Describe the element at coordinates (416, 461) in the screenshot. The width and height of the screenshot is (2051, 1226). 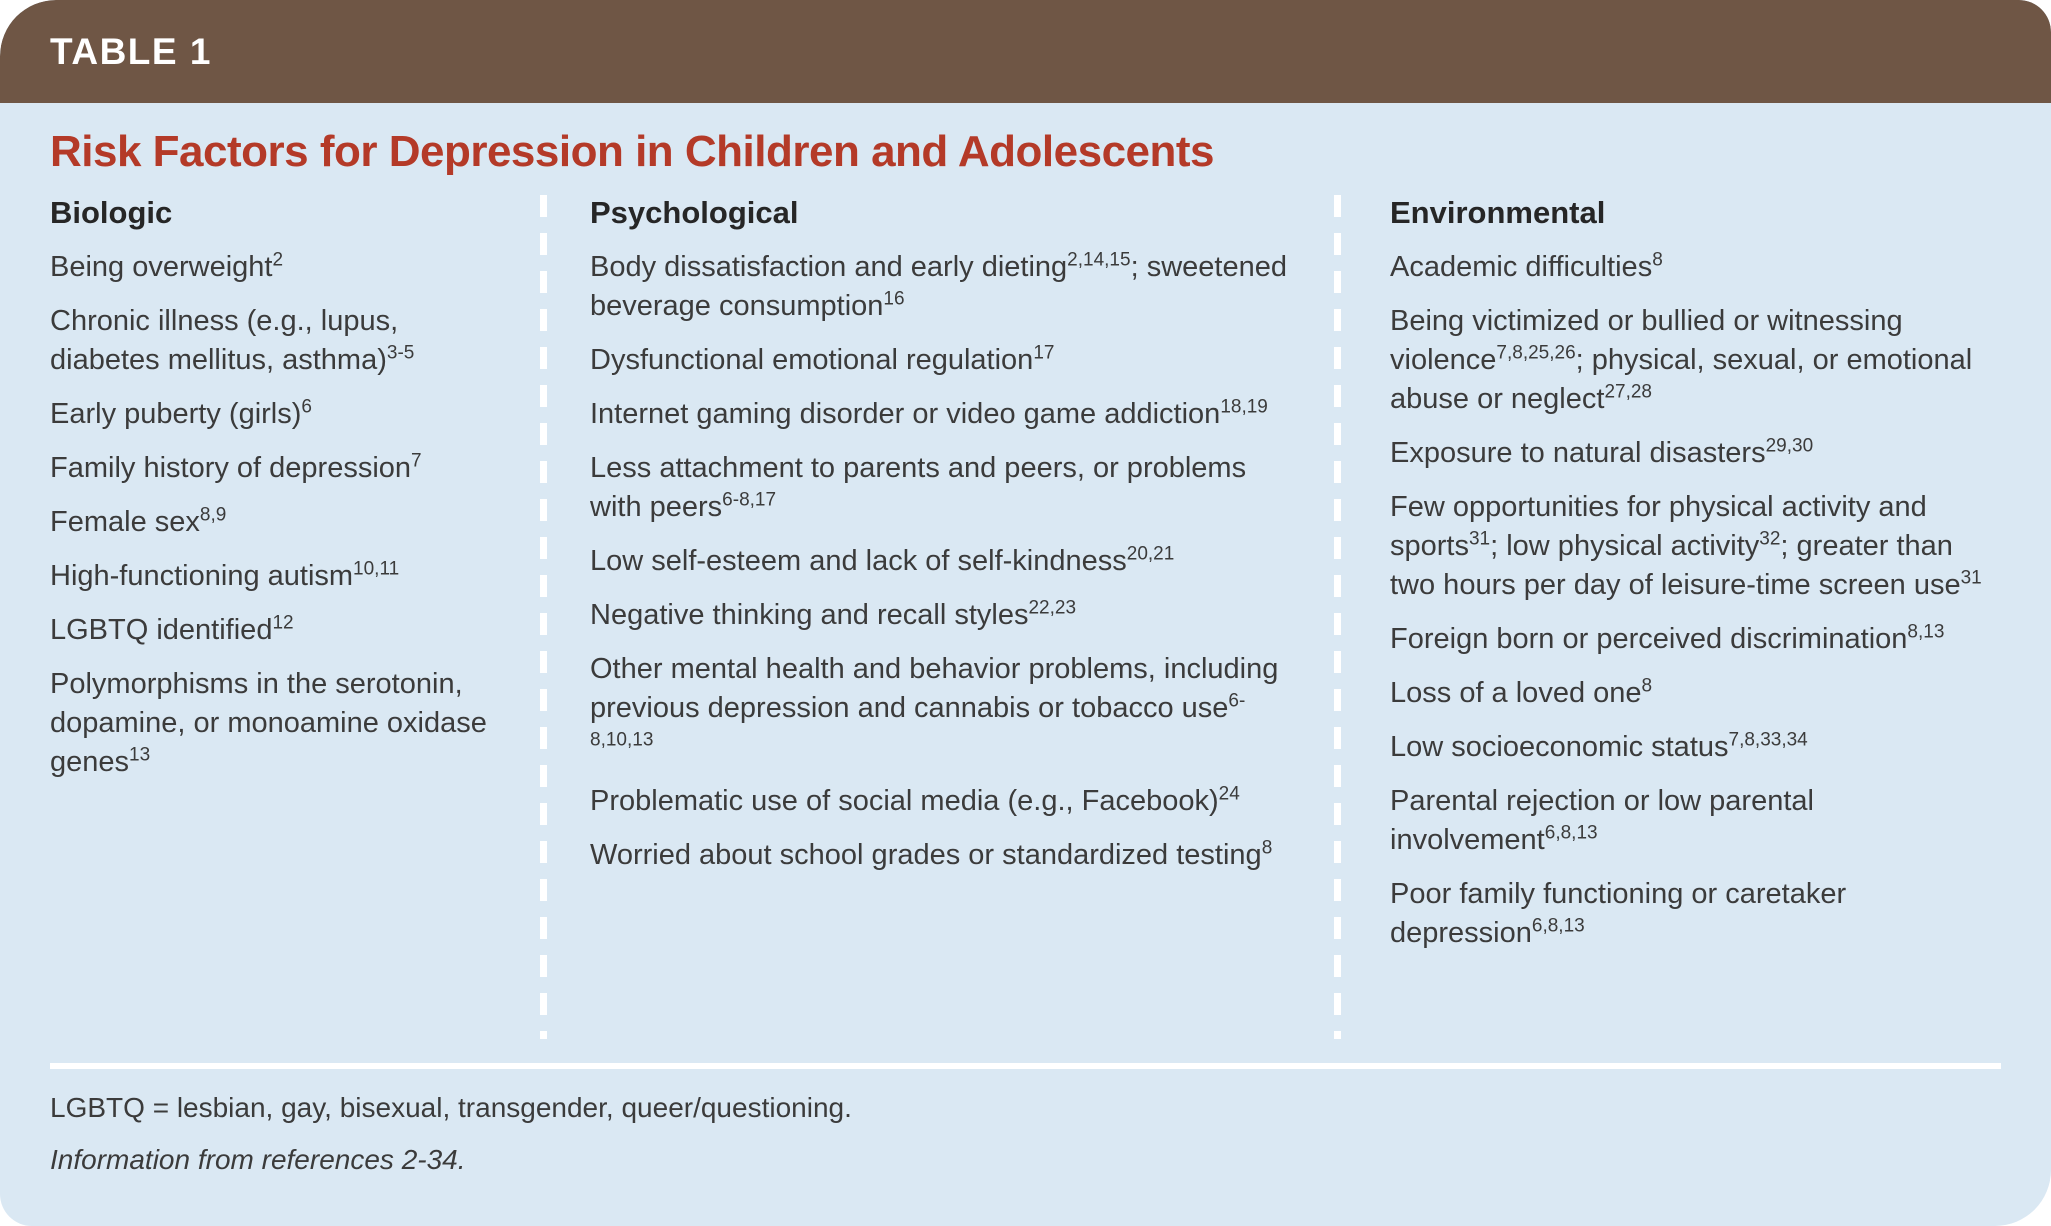
I see `reference-citation: 7` at that location.